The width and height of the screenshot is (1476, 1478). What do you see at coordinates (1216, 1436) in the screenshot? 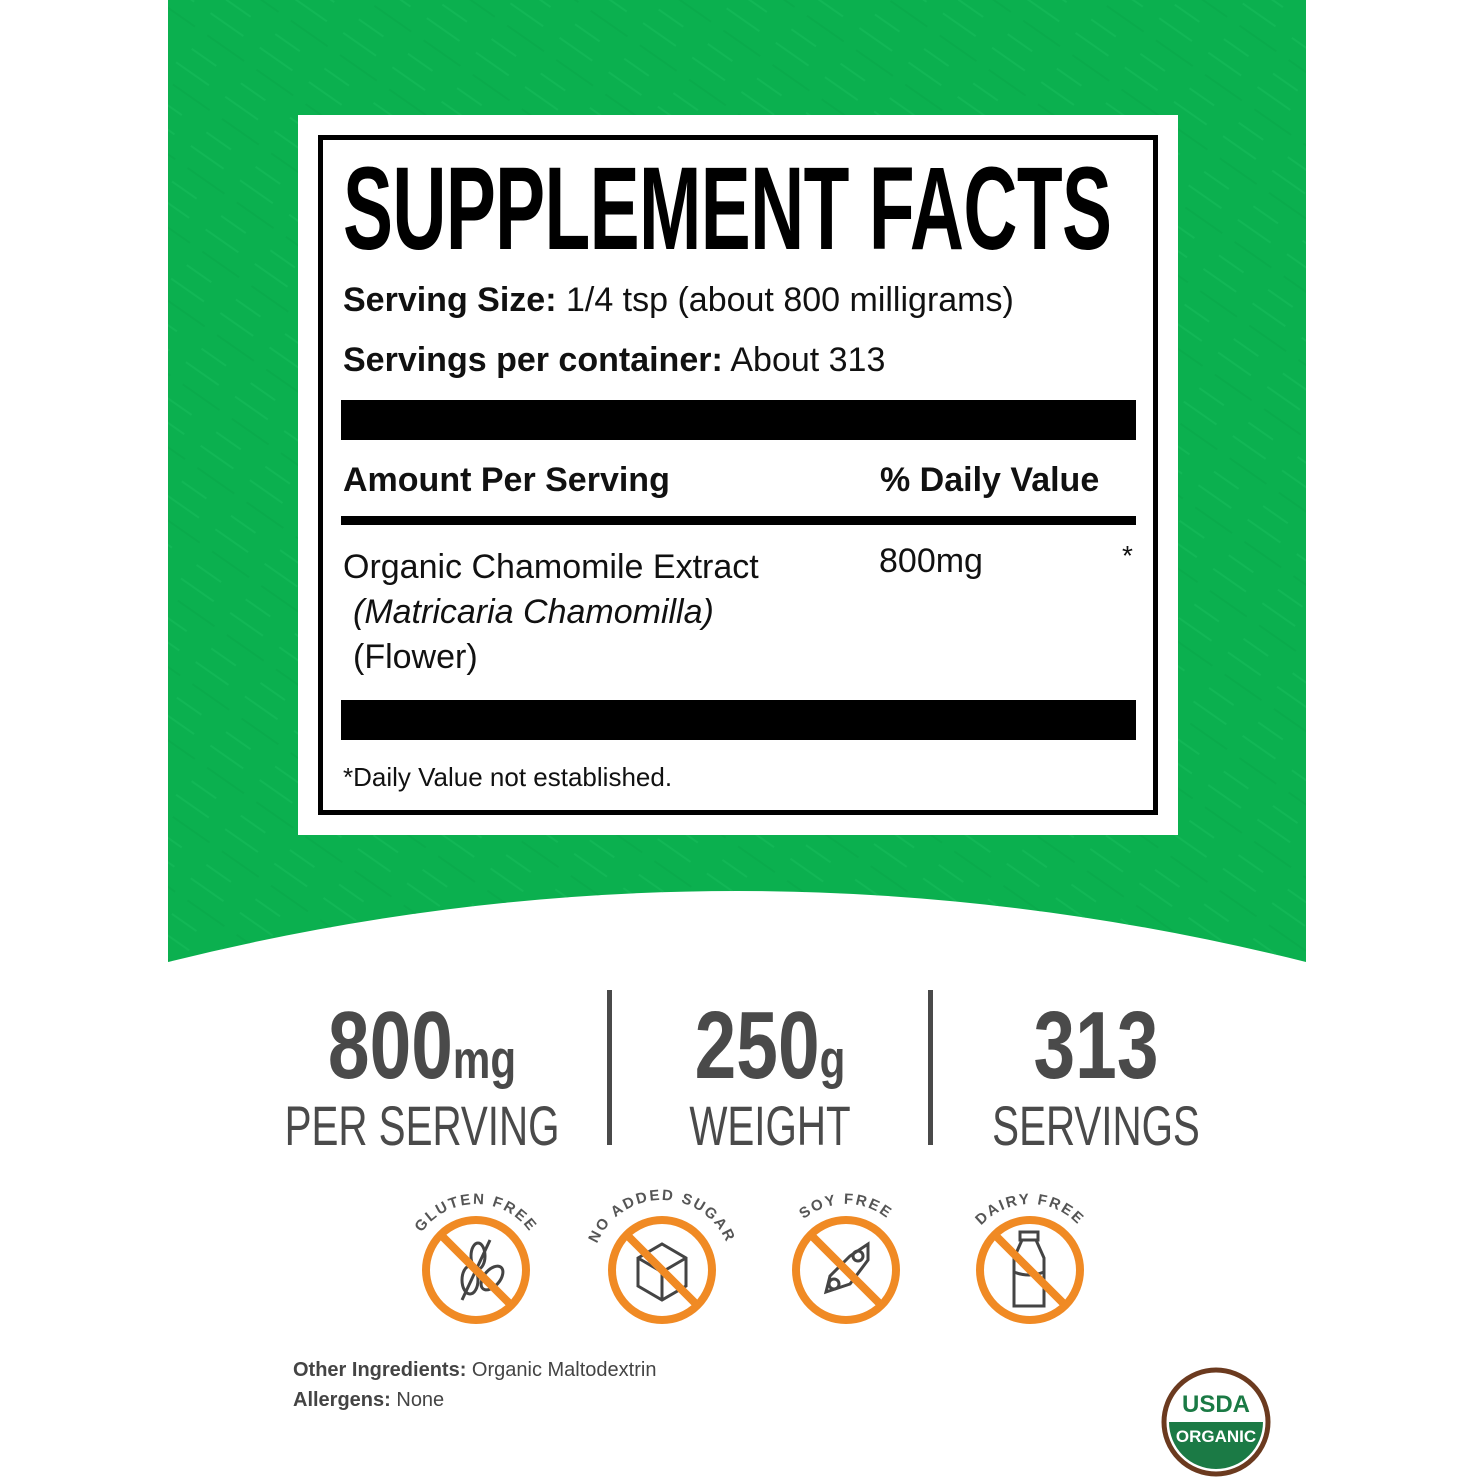
I see `svg-text: ORGANIC` at bounding box center [1216, 1436].